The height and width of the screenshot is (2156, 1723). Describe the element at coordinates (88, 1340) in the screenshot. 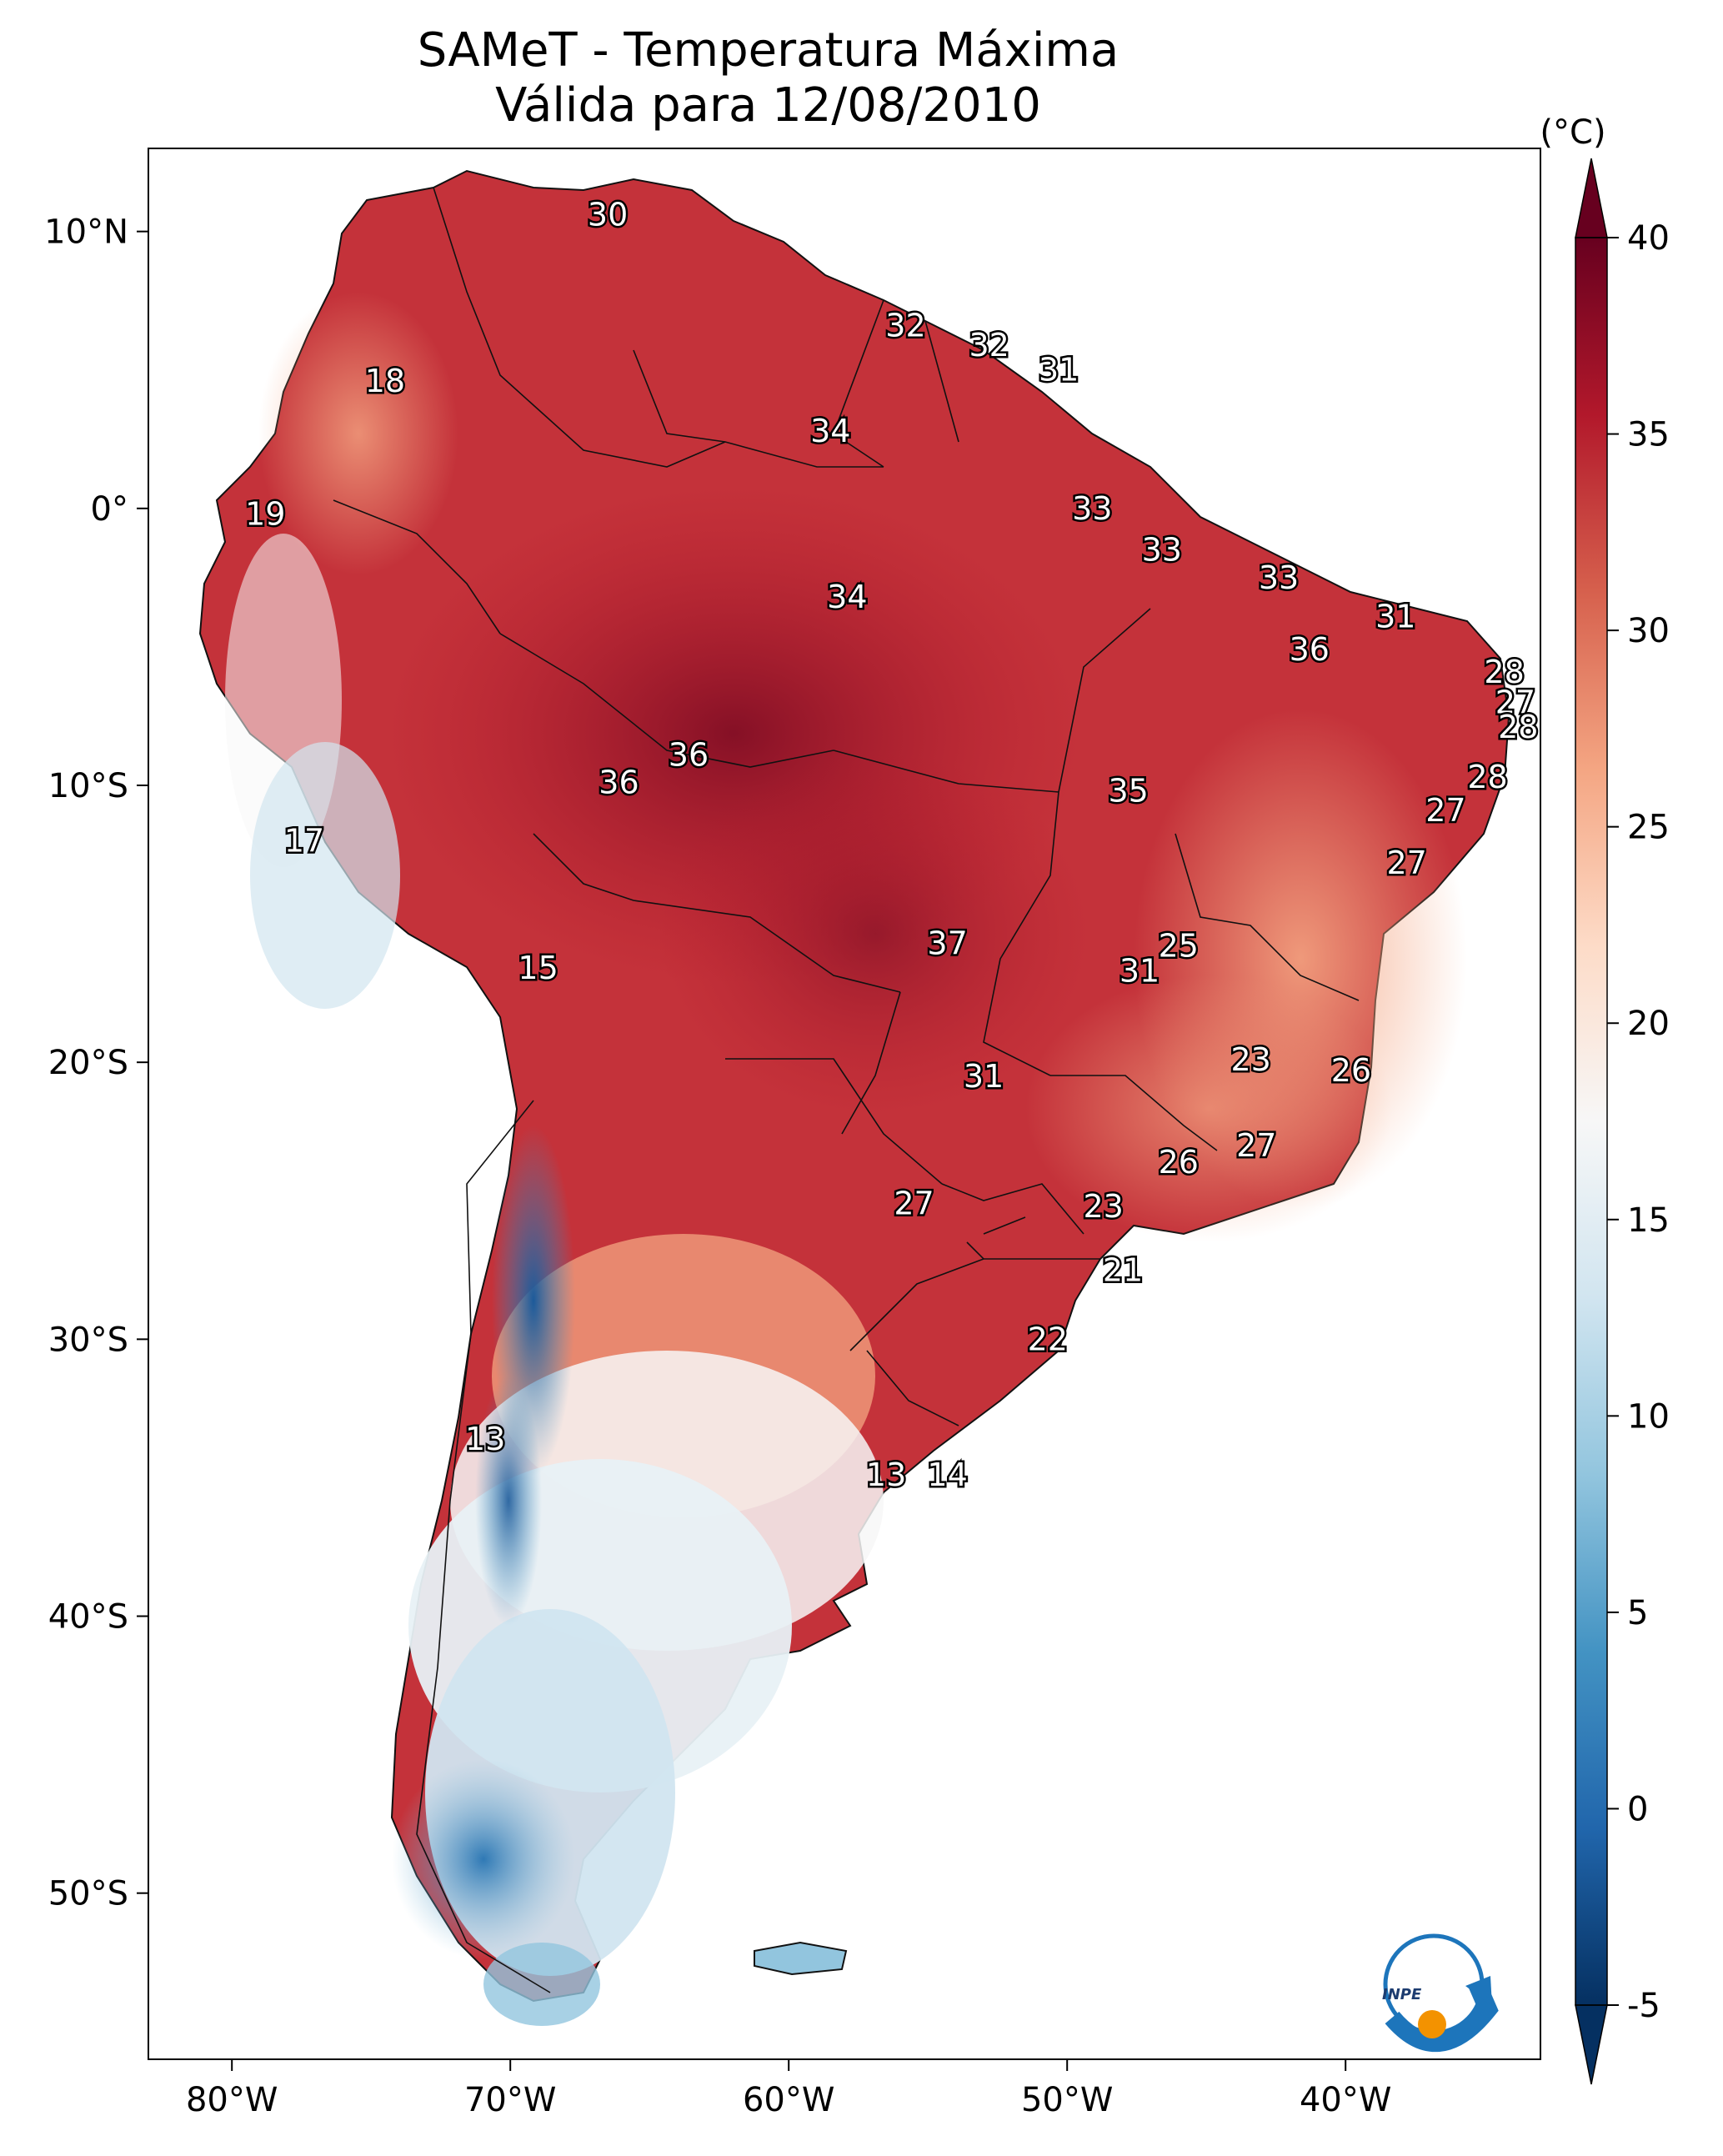

I see `lat-tick-label: 30°S` at that location.